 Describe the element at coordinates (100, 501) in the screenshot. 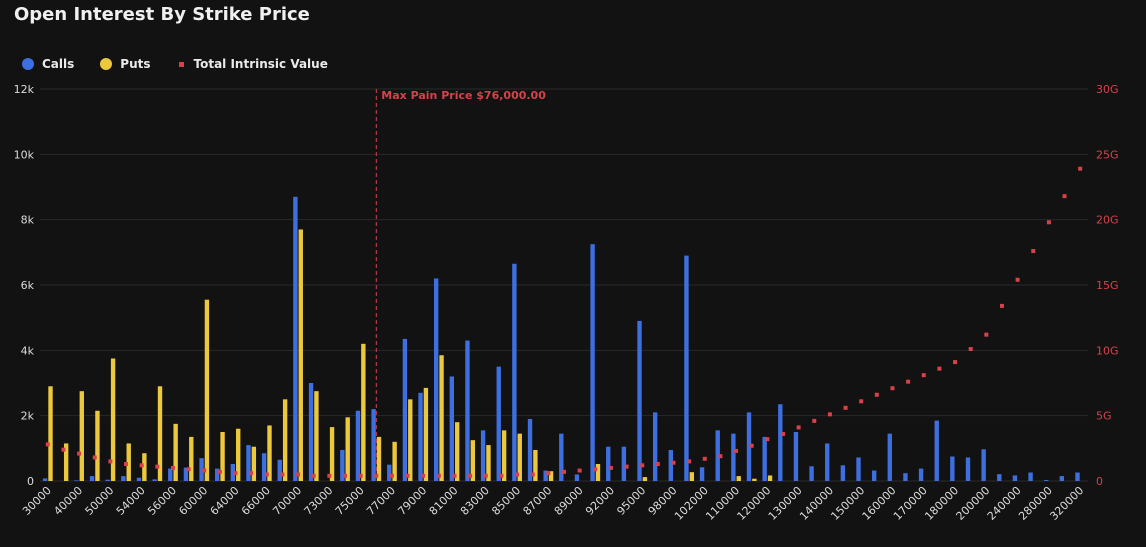

I see `x-tick-label: 50000` at that location.